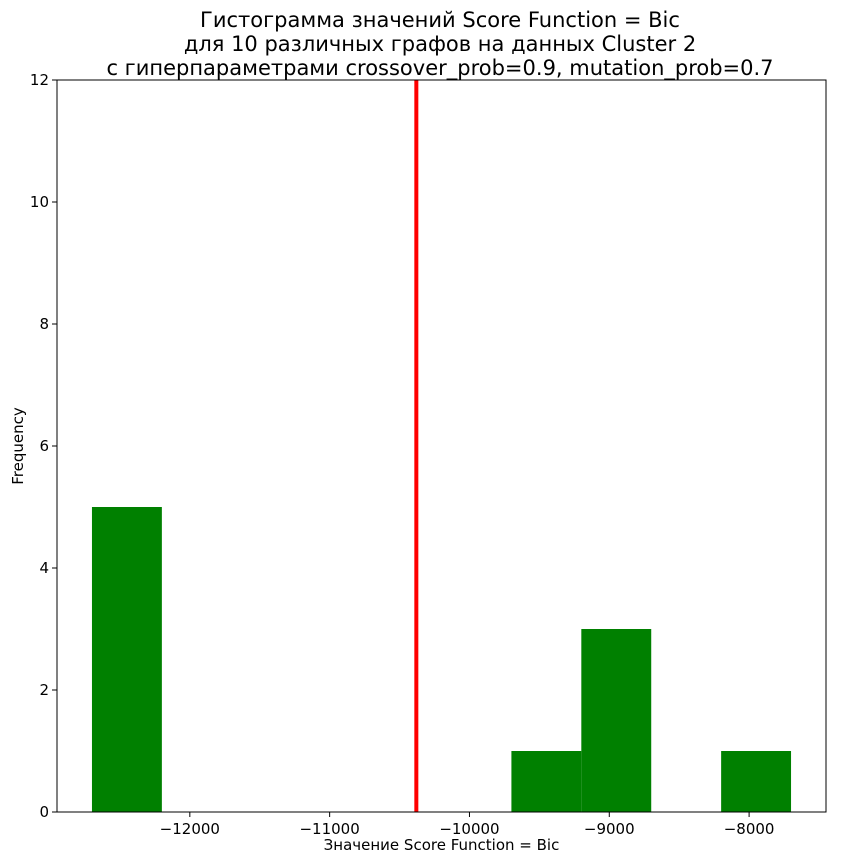 This screenshot has width=864, height=868. Describe the element at coordinates (44, 324) in the screenshot. I see `y-tick-label: 8` at that location.